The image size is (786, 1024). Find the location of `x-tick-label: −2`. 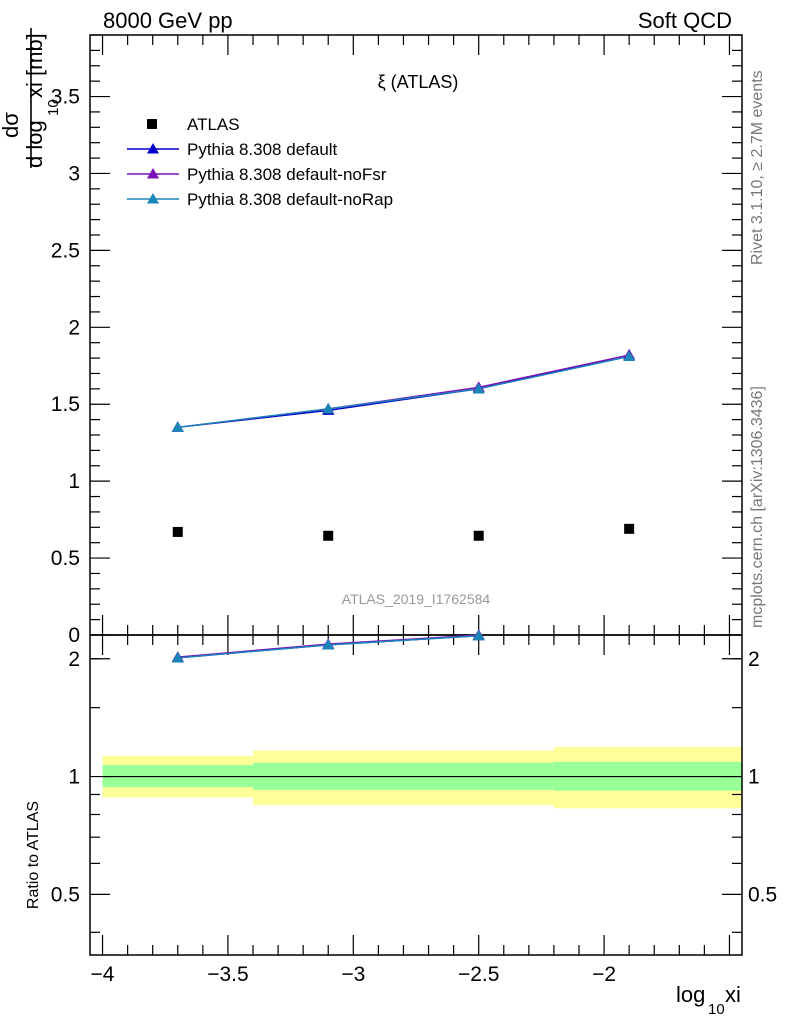

x-tick-label: −2 is located at coordinates (604, 974).